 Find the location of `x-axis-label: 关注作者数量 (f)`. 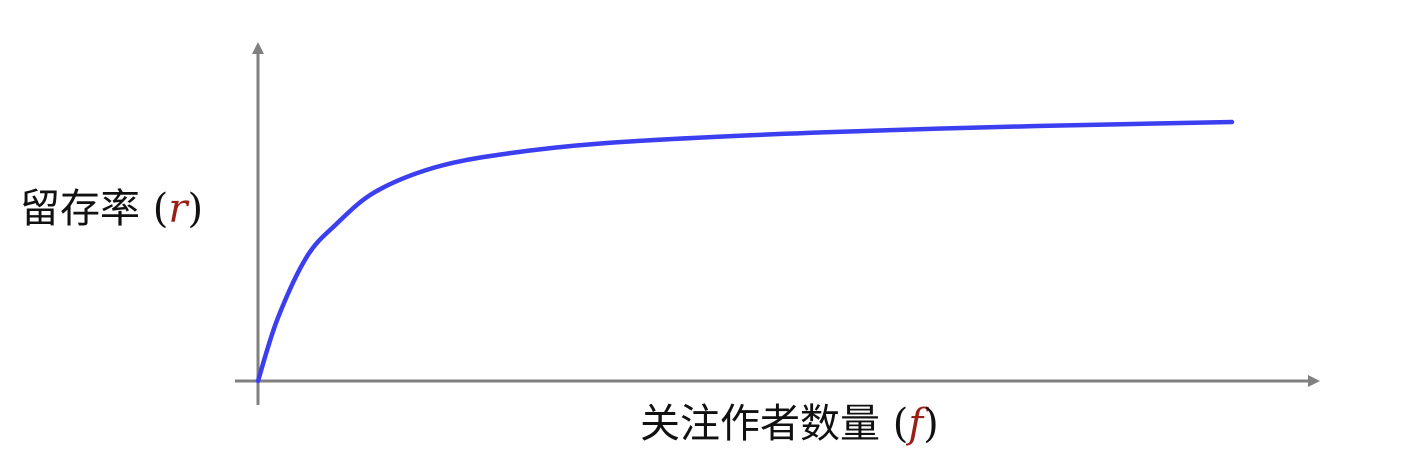

x-axis-label: 关注作者数量 (f) is located at coordinates (789, 424).